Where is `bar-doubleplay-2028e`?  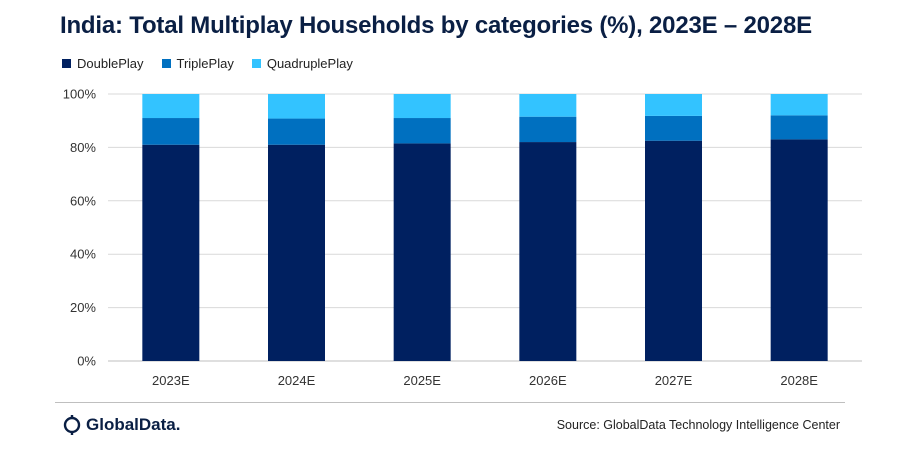 bar-doubleplay-2028e is located at coordinates (799, 250).